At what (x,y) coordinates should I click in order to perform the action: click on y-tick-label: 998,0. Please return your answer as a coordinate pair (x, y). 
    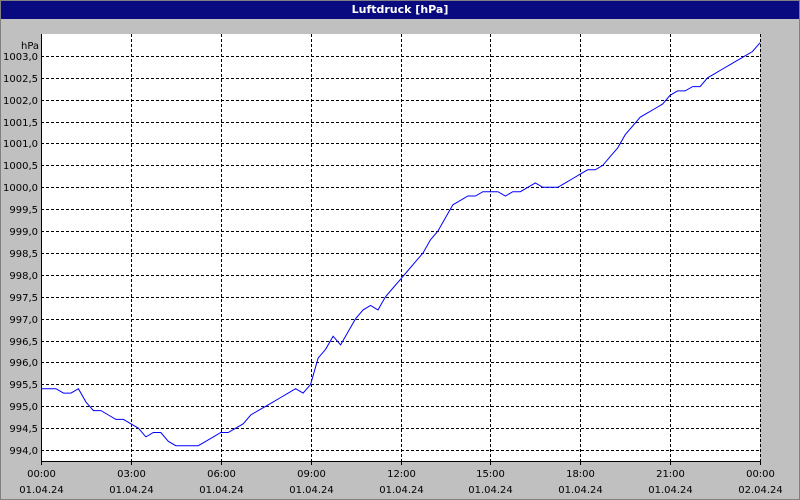
    Looking at the image, I should click on (23, 276).